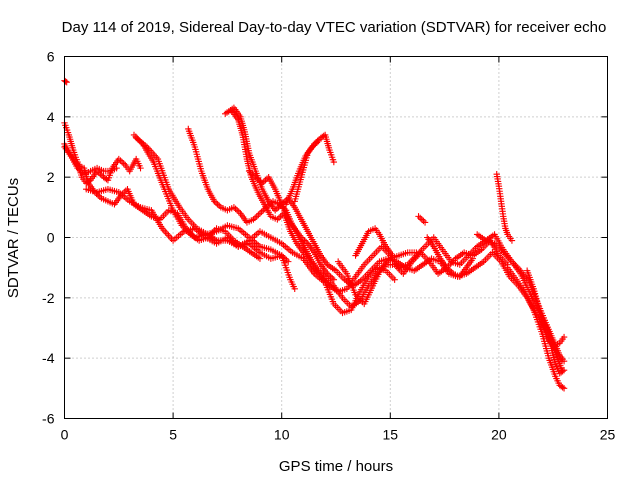 The width and height of the screenshot is (640, 480). Describe the element at coordinates (102, 153) in the screenshot. I see `series-s2` at that location.